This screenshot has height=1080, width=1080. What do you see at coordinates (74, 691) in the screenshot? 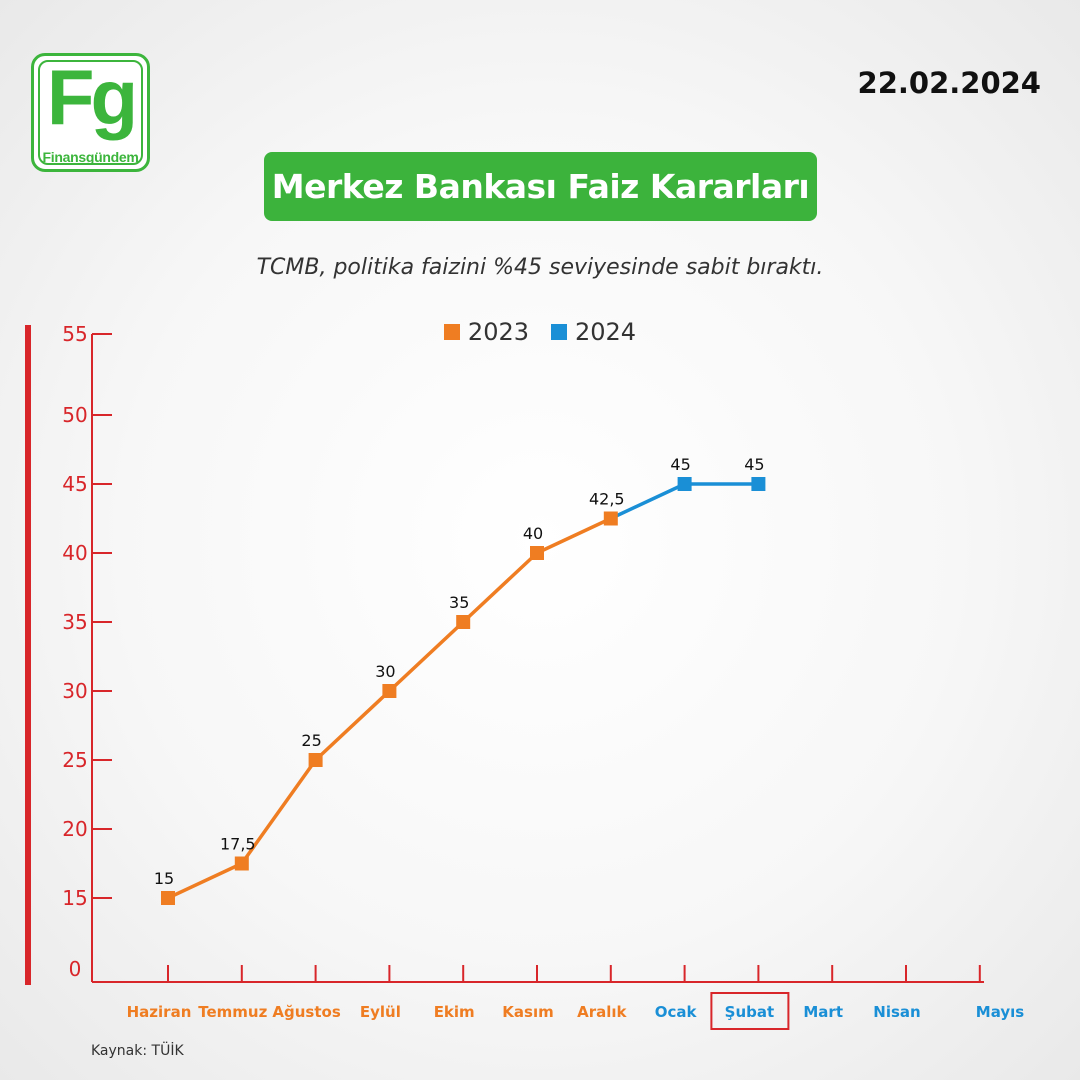
I see `y-tick-label: 30` at bounding box center [74, 691].